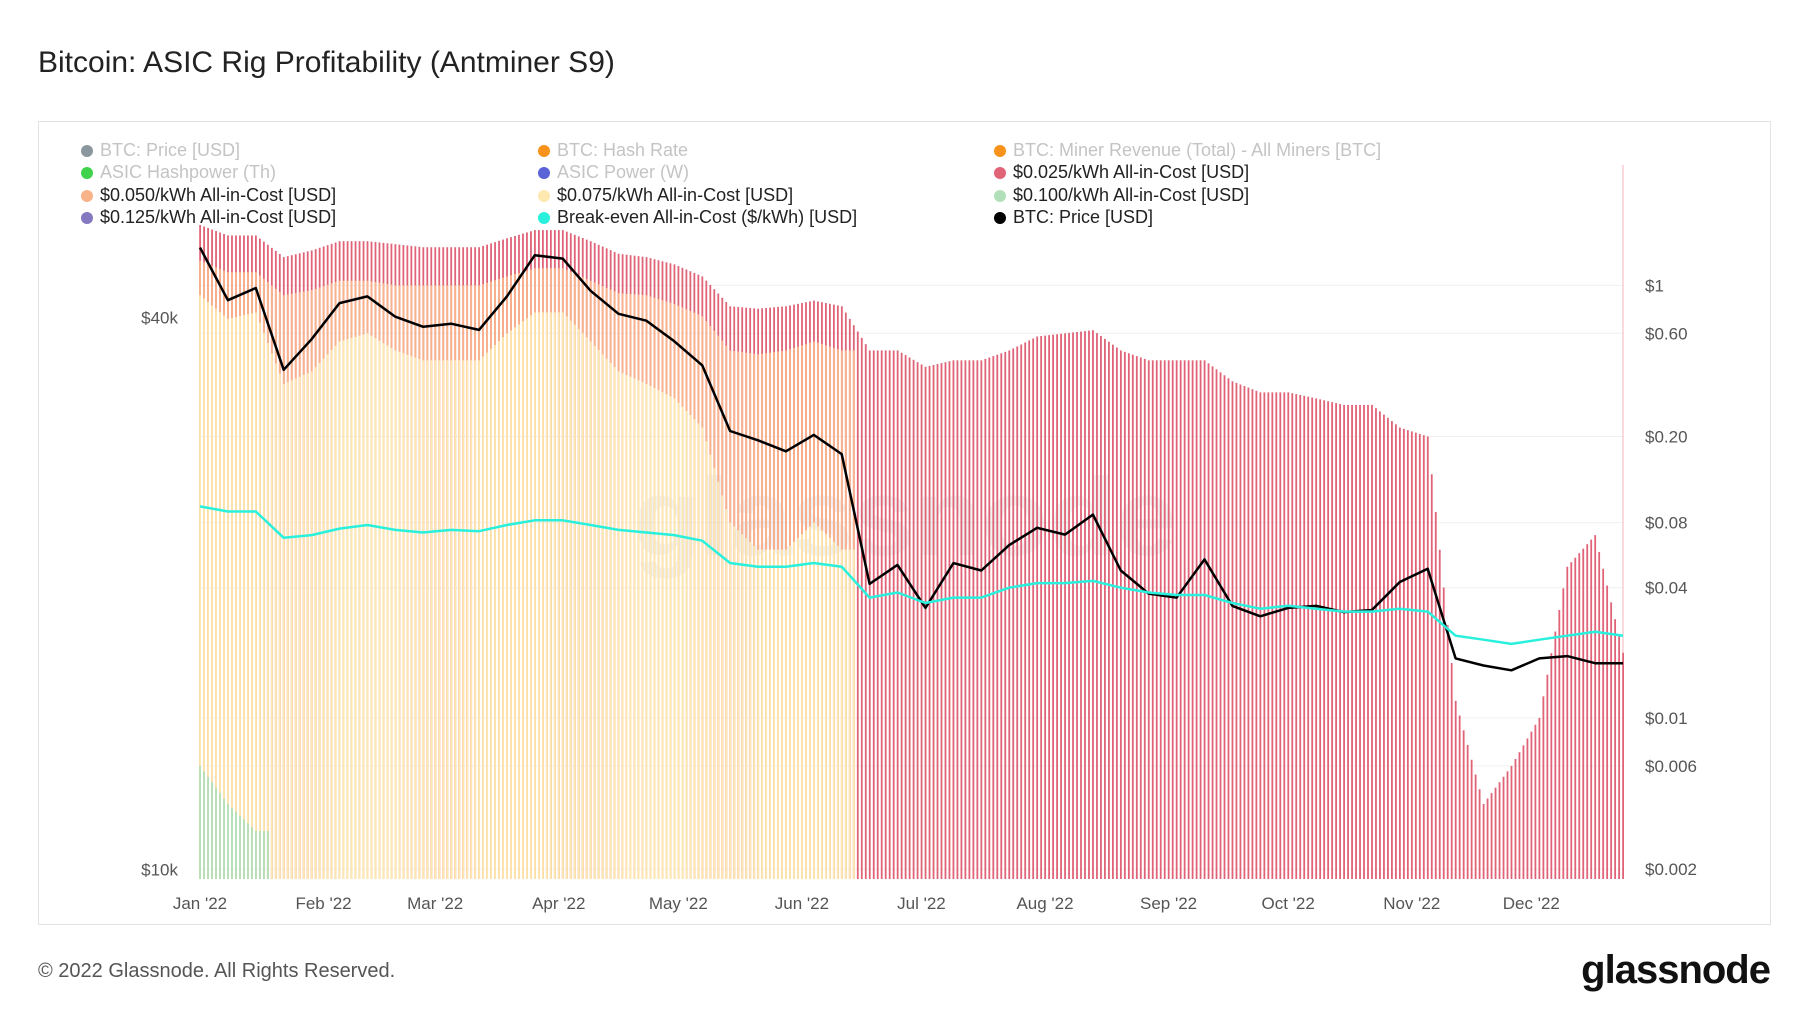  I want to click on x-tick-label: Feb '22, so click(323, 903).